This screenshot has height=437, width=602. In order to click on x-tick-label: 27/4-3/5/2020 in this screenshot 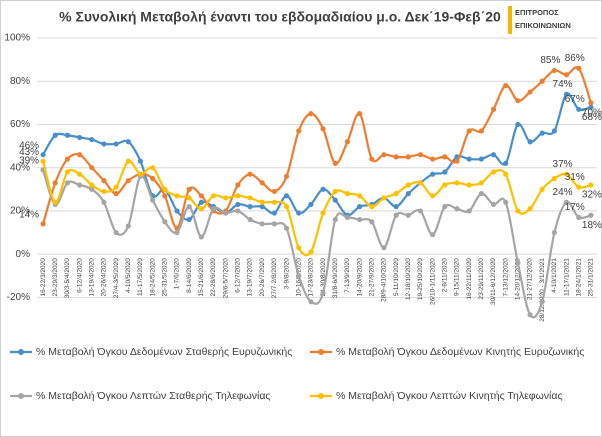, I will do `click(116, 278)`.